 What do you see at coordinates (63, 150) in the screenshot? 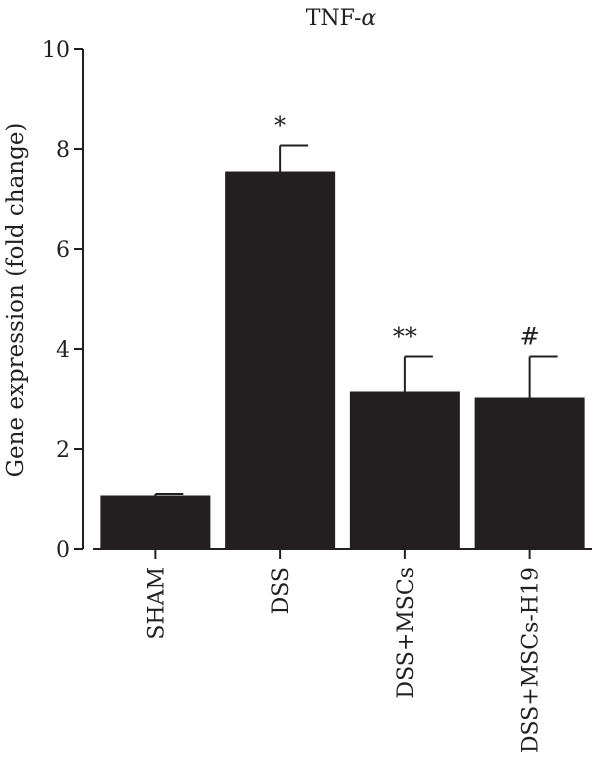
I see `y-tick-label: 8` at bounding box center [63, 150].